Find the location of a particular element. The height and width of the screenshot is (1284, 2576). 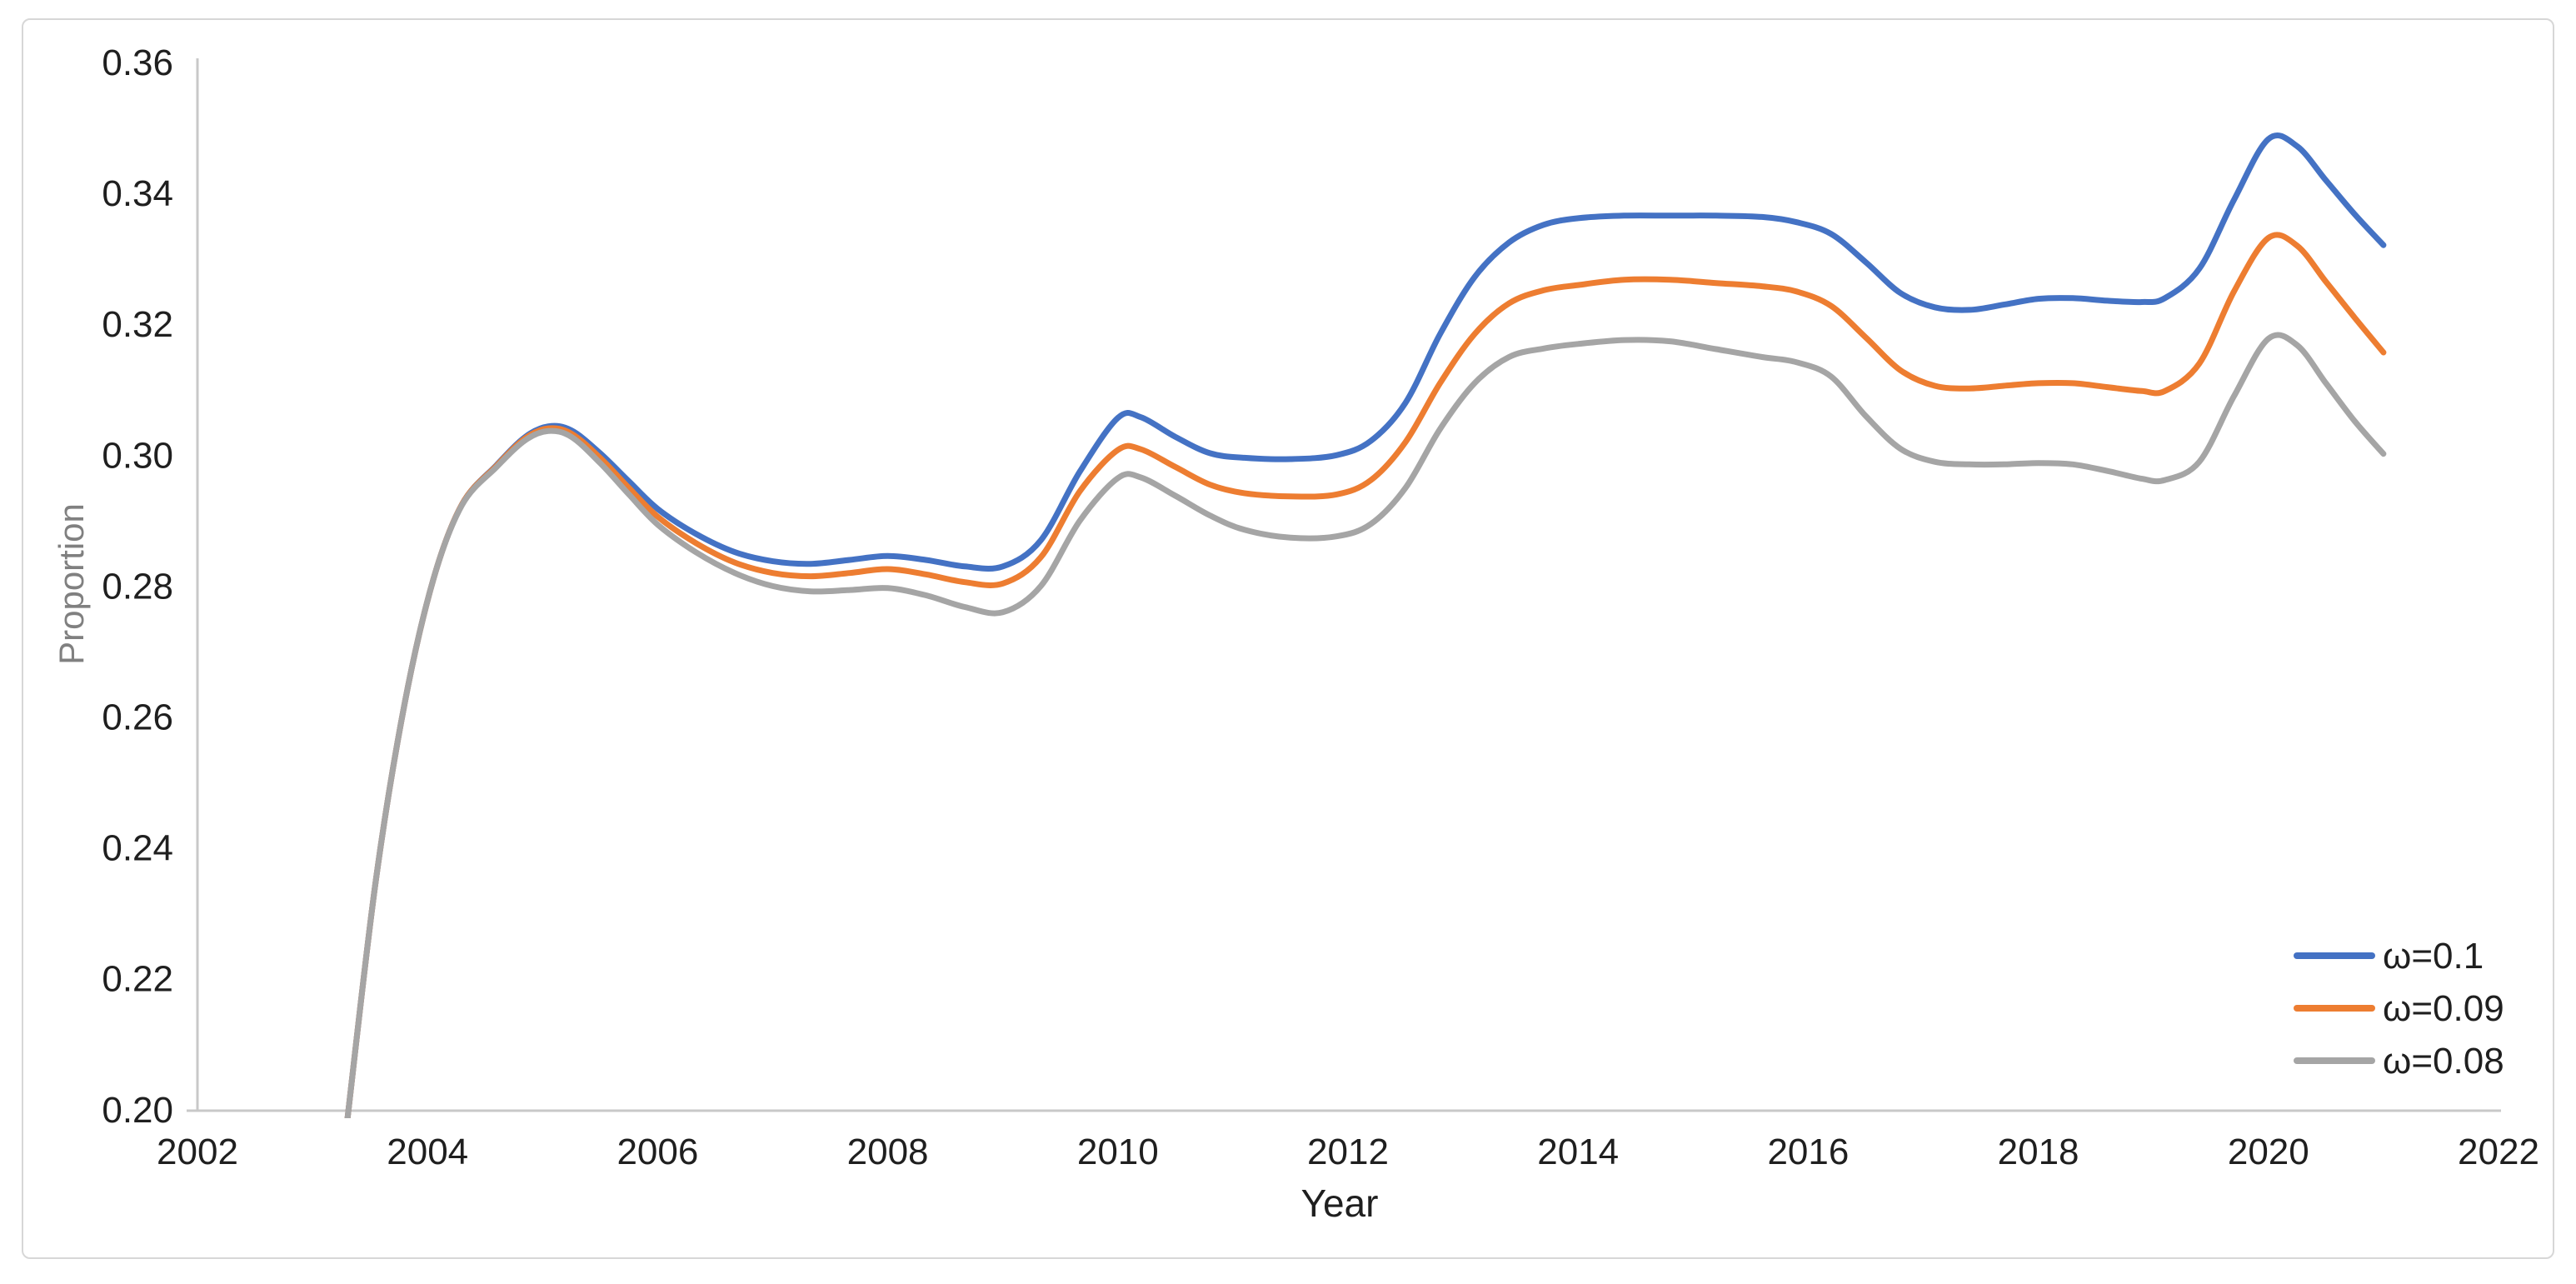

x-tick-label: 2008 is located at coordinates (888, 1152).